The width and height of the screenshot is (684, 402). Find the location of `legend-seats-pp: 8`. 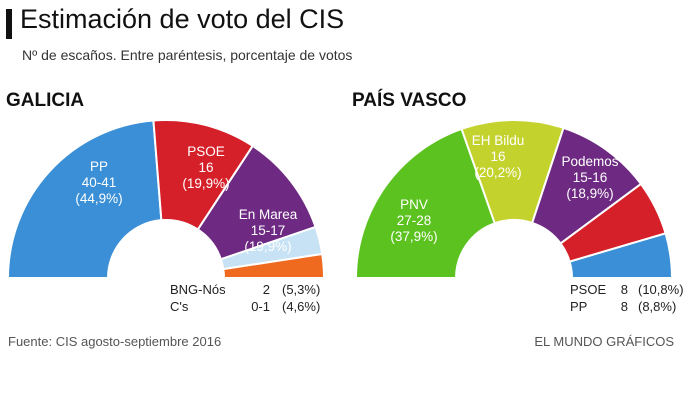

legend-seats-pp: 8 is located at coordinates (624, 306).